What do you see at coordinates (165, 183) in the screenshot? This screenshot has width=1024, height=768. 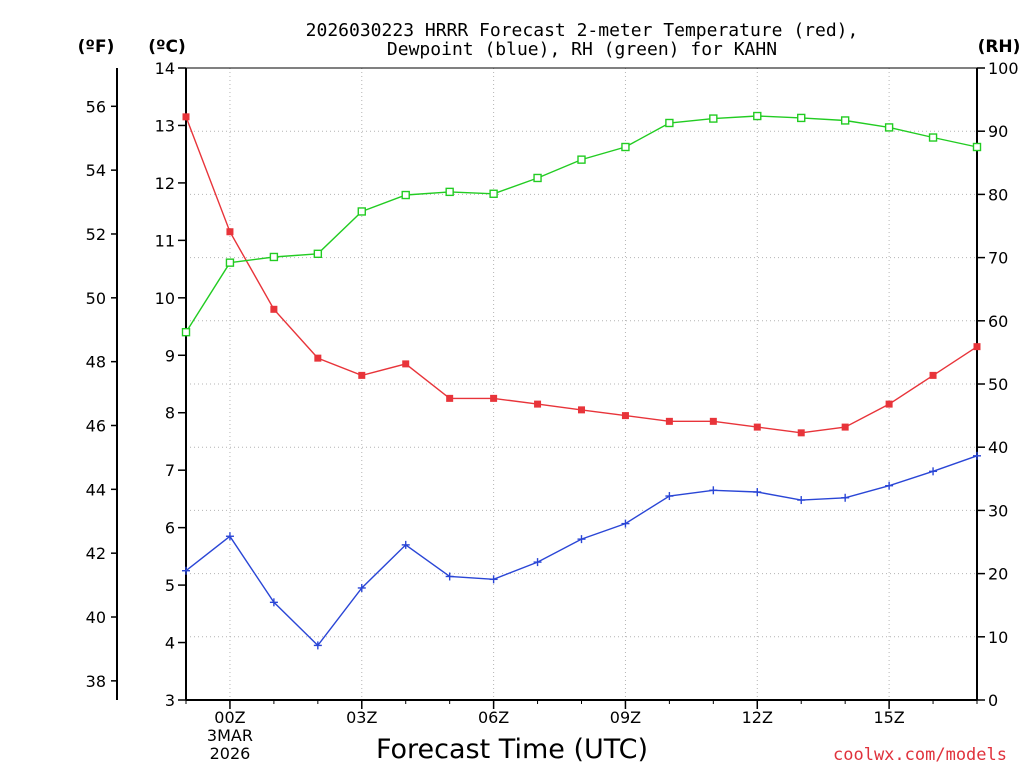 I see `celsius-tick-label: 12` at bounding box center [165, 183].